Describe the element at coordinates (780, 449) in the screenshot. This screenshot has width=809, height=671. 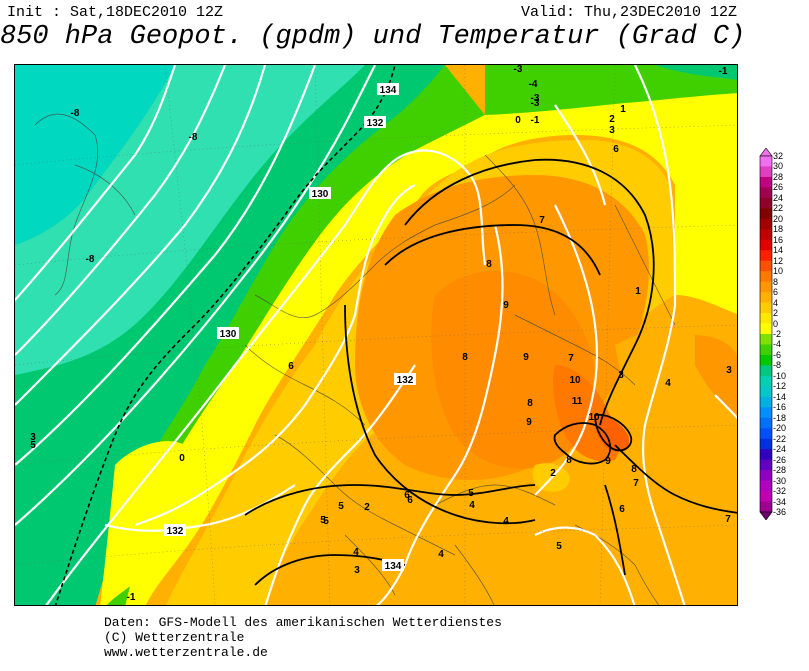
I see `legend-tick-label: -24` at that location.